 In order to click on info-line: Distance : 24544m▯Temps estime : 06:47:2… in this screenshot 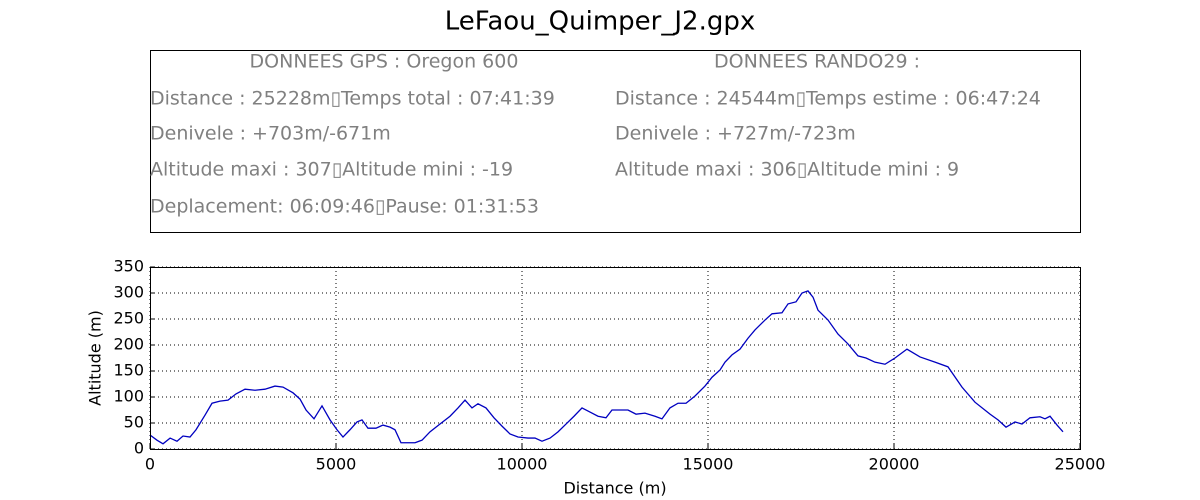, I will do `click(828, 99)`.